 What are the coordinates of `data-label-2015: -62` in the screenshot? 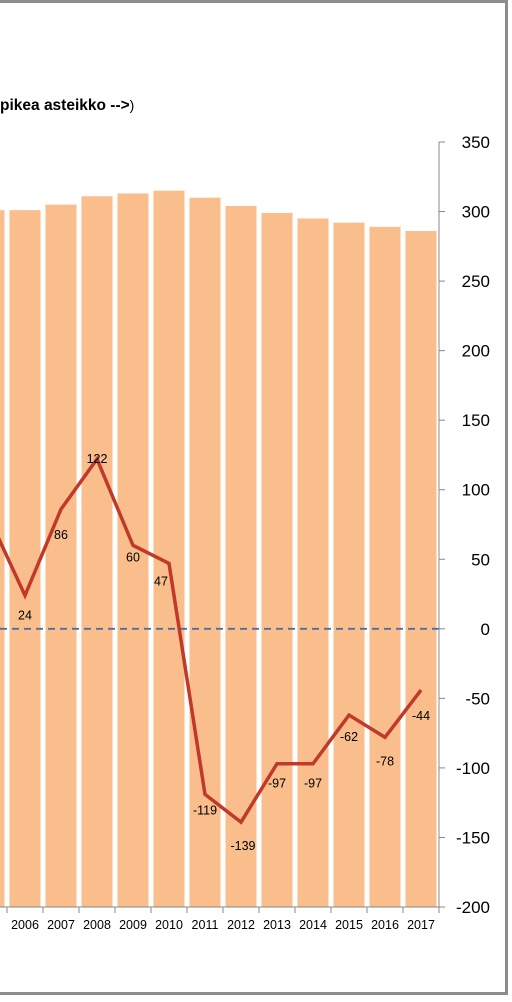 It's located at (349, 737).